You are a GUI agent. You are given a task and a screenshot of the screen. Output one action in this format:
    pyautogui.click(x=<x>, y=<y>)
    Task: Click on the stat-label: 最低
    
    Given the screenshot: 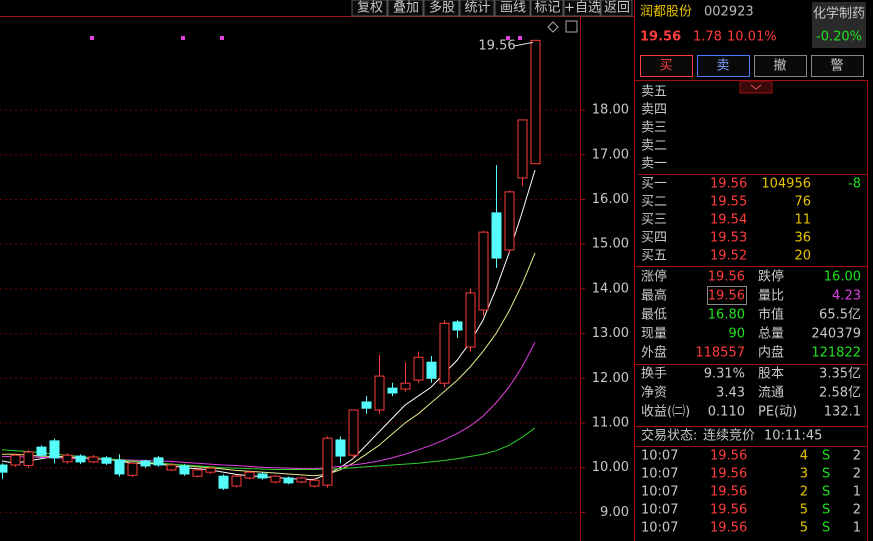 What is the action you would take?
    pyautogui.click(x=654, y=315)
    